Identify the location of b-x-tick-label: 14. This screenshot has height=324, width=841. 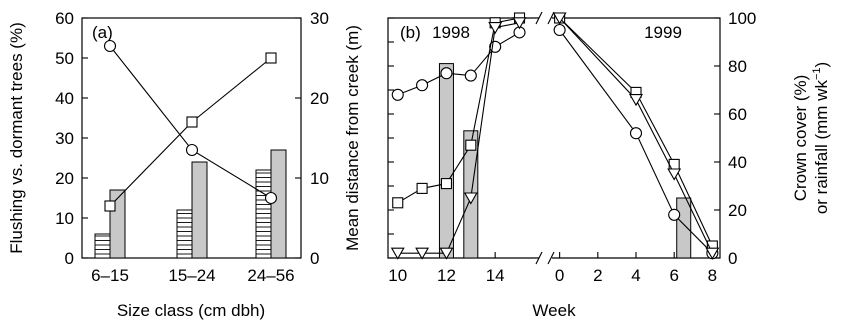
(495, 275).